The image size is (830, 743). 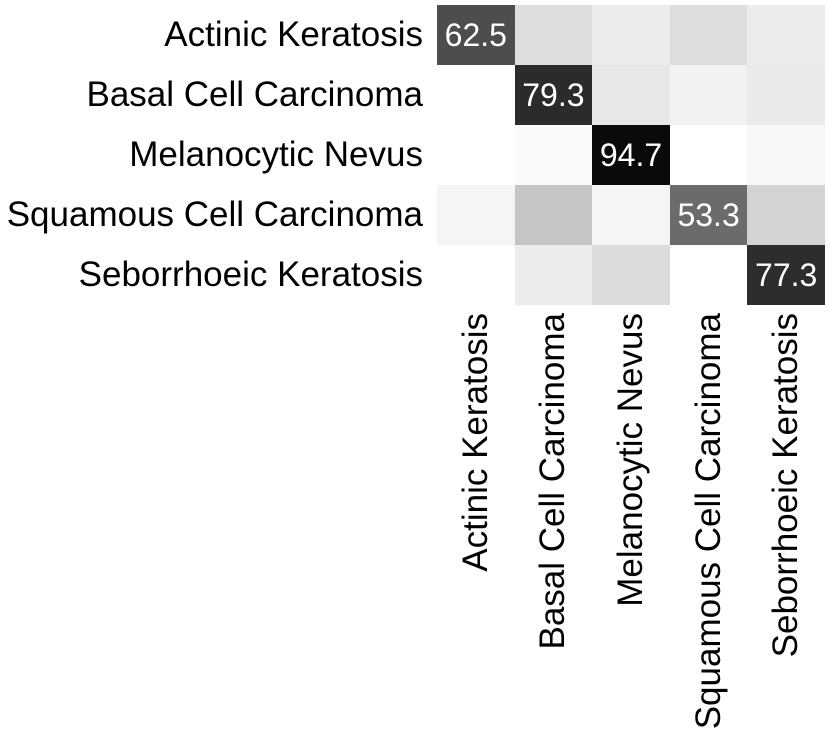 What do you see at coordinates (276, 154) in the screenshot?
I see `y-tick-label: Melanocytic Nevus` at bounding box center [276, 154].